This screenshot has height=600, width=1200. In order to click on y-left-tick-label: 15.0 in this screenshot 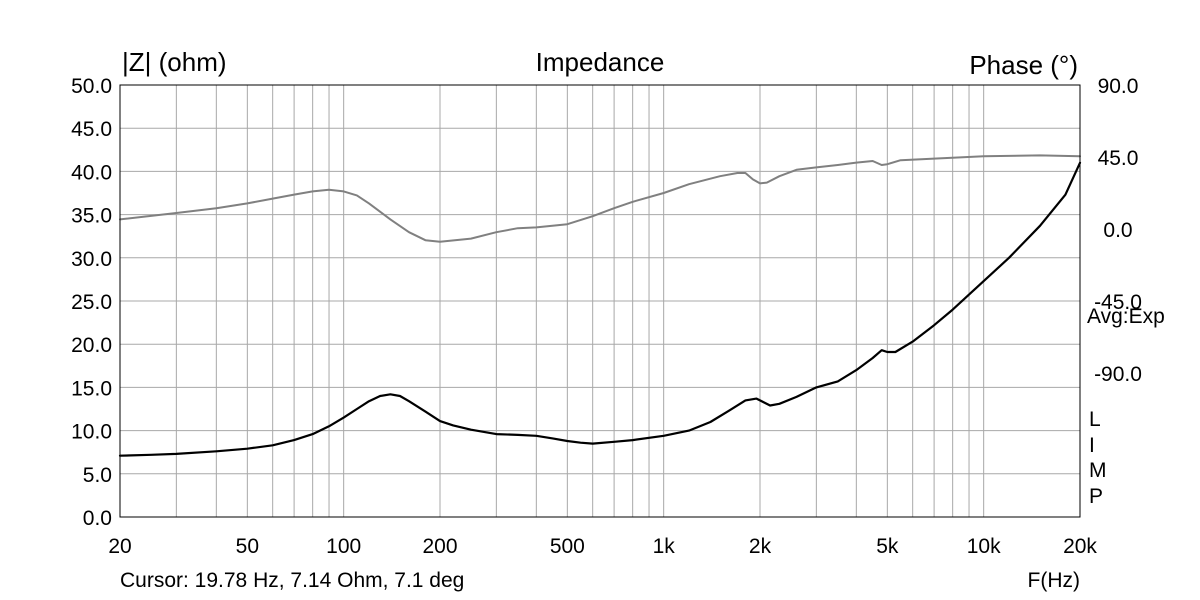, I will do `click(91, 388)`.